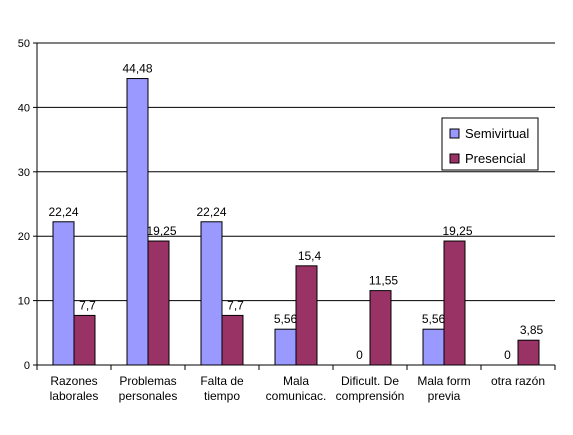 Image resolution: width=573 pixels, height=435 pixels. Describe the element at coordinates (222, 381) in the screenshot. I see `category-label: Falta de` at that location.